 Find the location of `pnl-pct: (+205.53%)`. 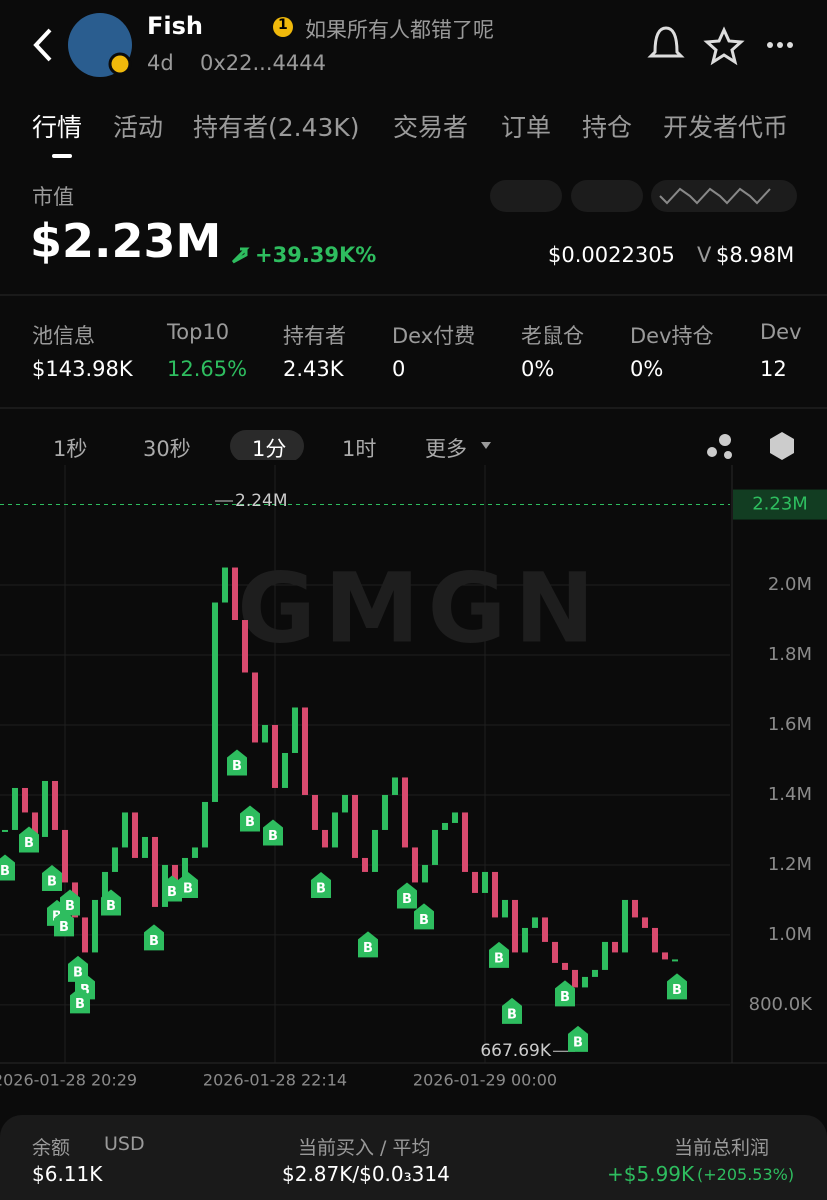

pnl-pct: (+205.53%) is located at coordinates (746, 1174).